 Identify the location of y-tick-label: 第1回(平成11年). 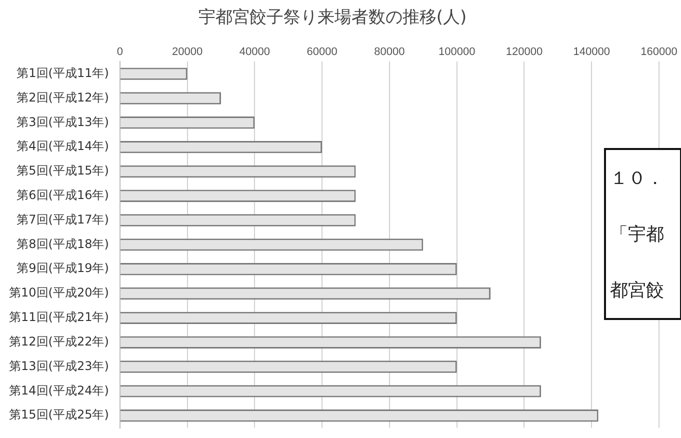
(62, 73).